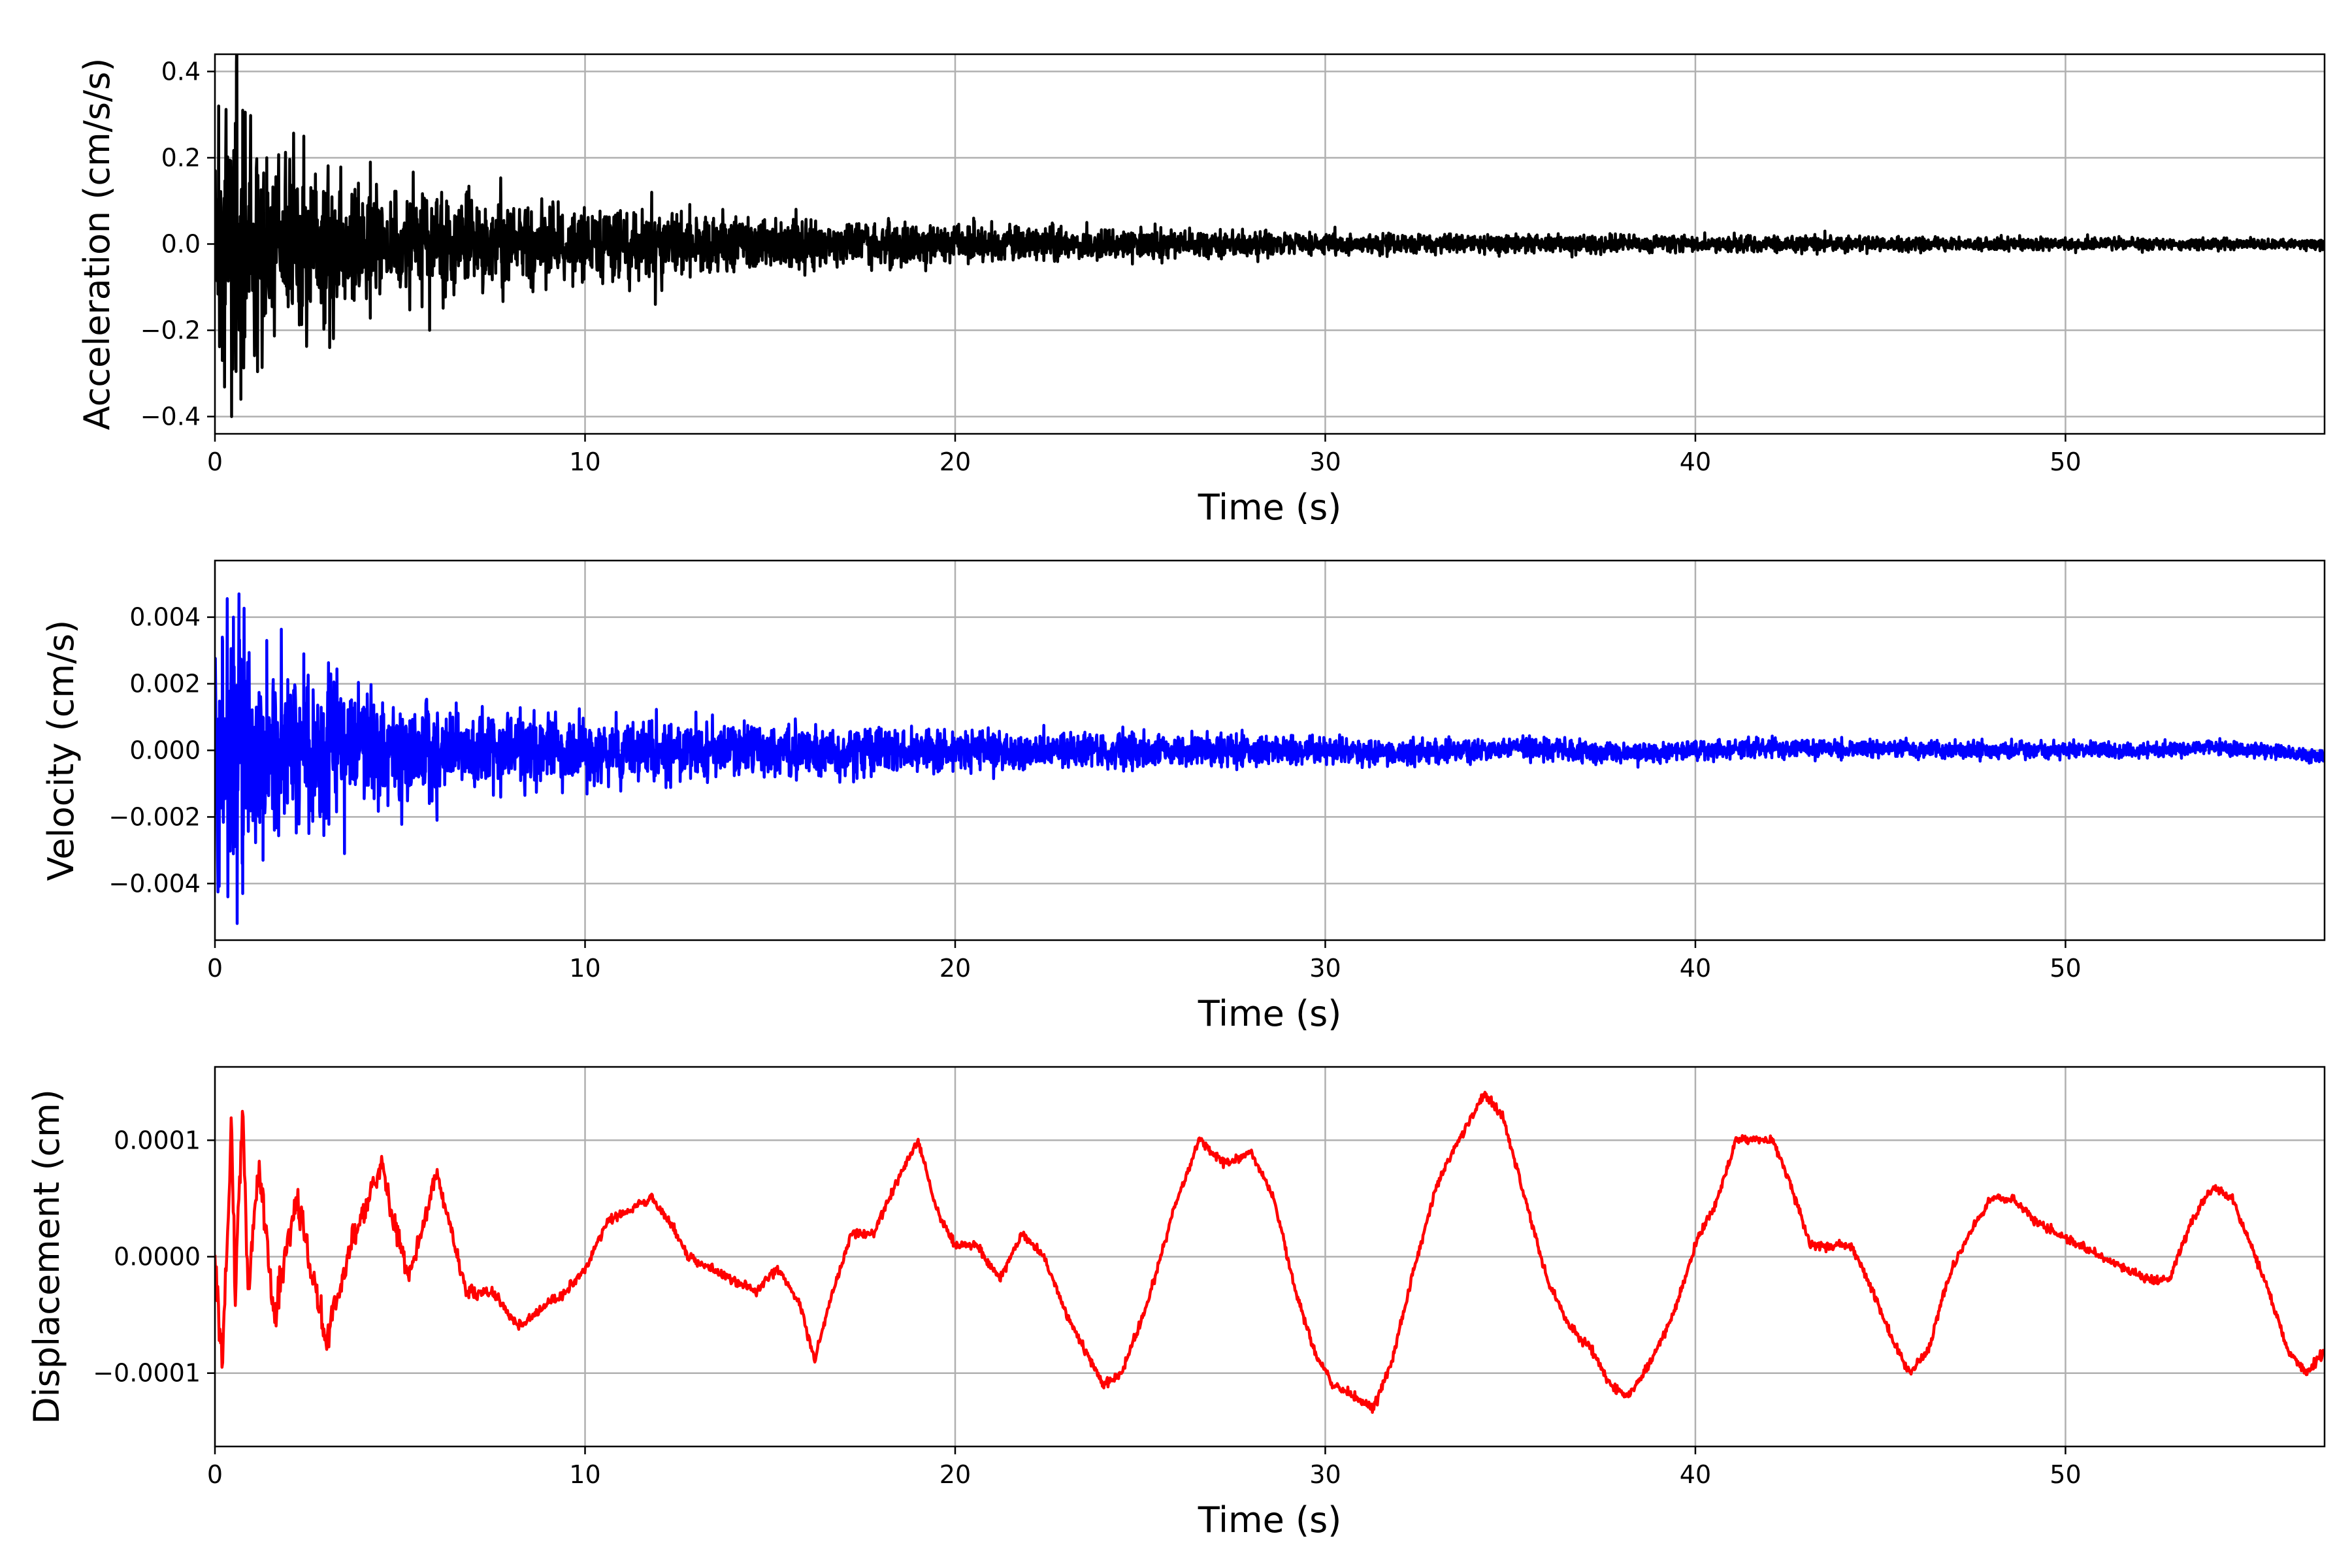 This screenshot has height=1568, width=2352. Describe the element at coordinates (1270, 1013) in the screenshot. I see `velocity-x-axis-label: Time (s)` at that location.